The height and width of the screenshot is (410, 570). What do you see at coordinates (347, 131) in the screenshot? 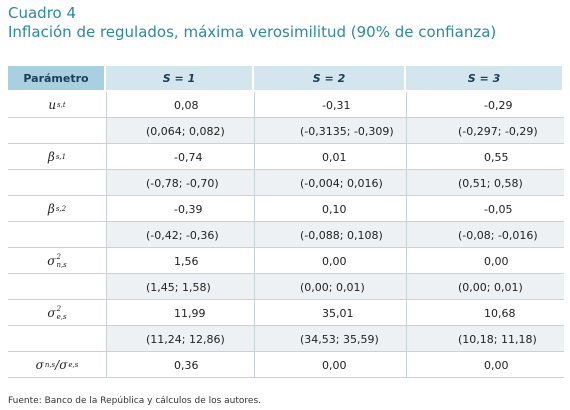
I see `interval: (-0,3135; -0,309)` at bounding box center [347, 131].